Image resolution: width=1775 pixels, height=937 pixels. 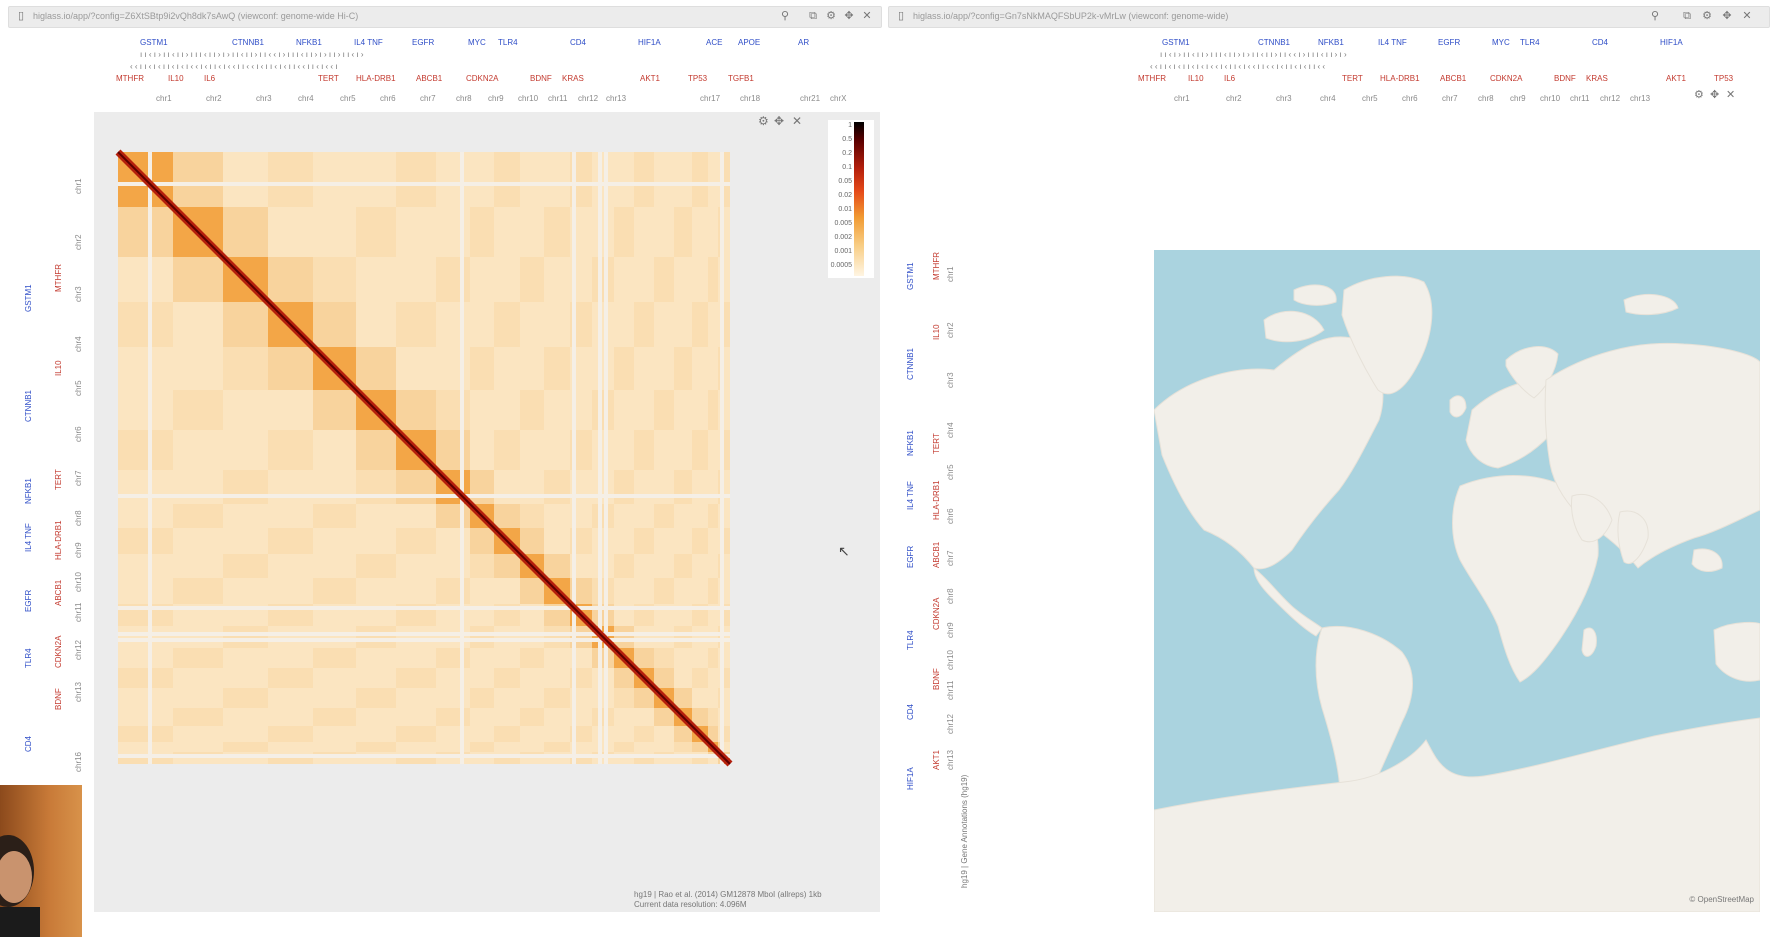 I want to click on gene-label: CTNNB1, so click(x=1274, y=42).